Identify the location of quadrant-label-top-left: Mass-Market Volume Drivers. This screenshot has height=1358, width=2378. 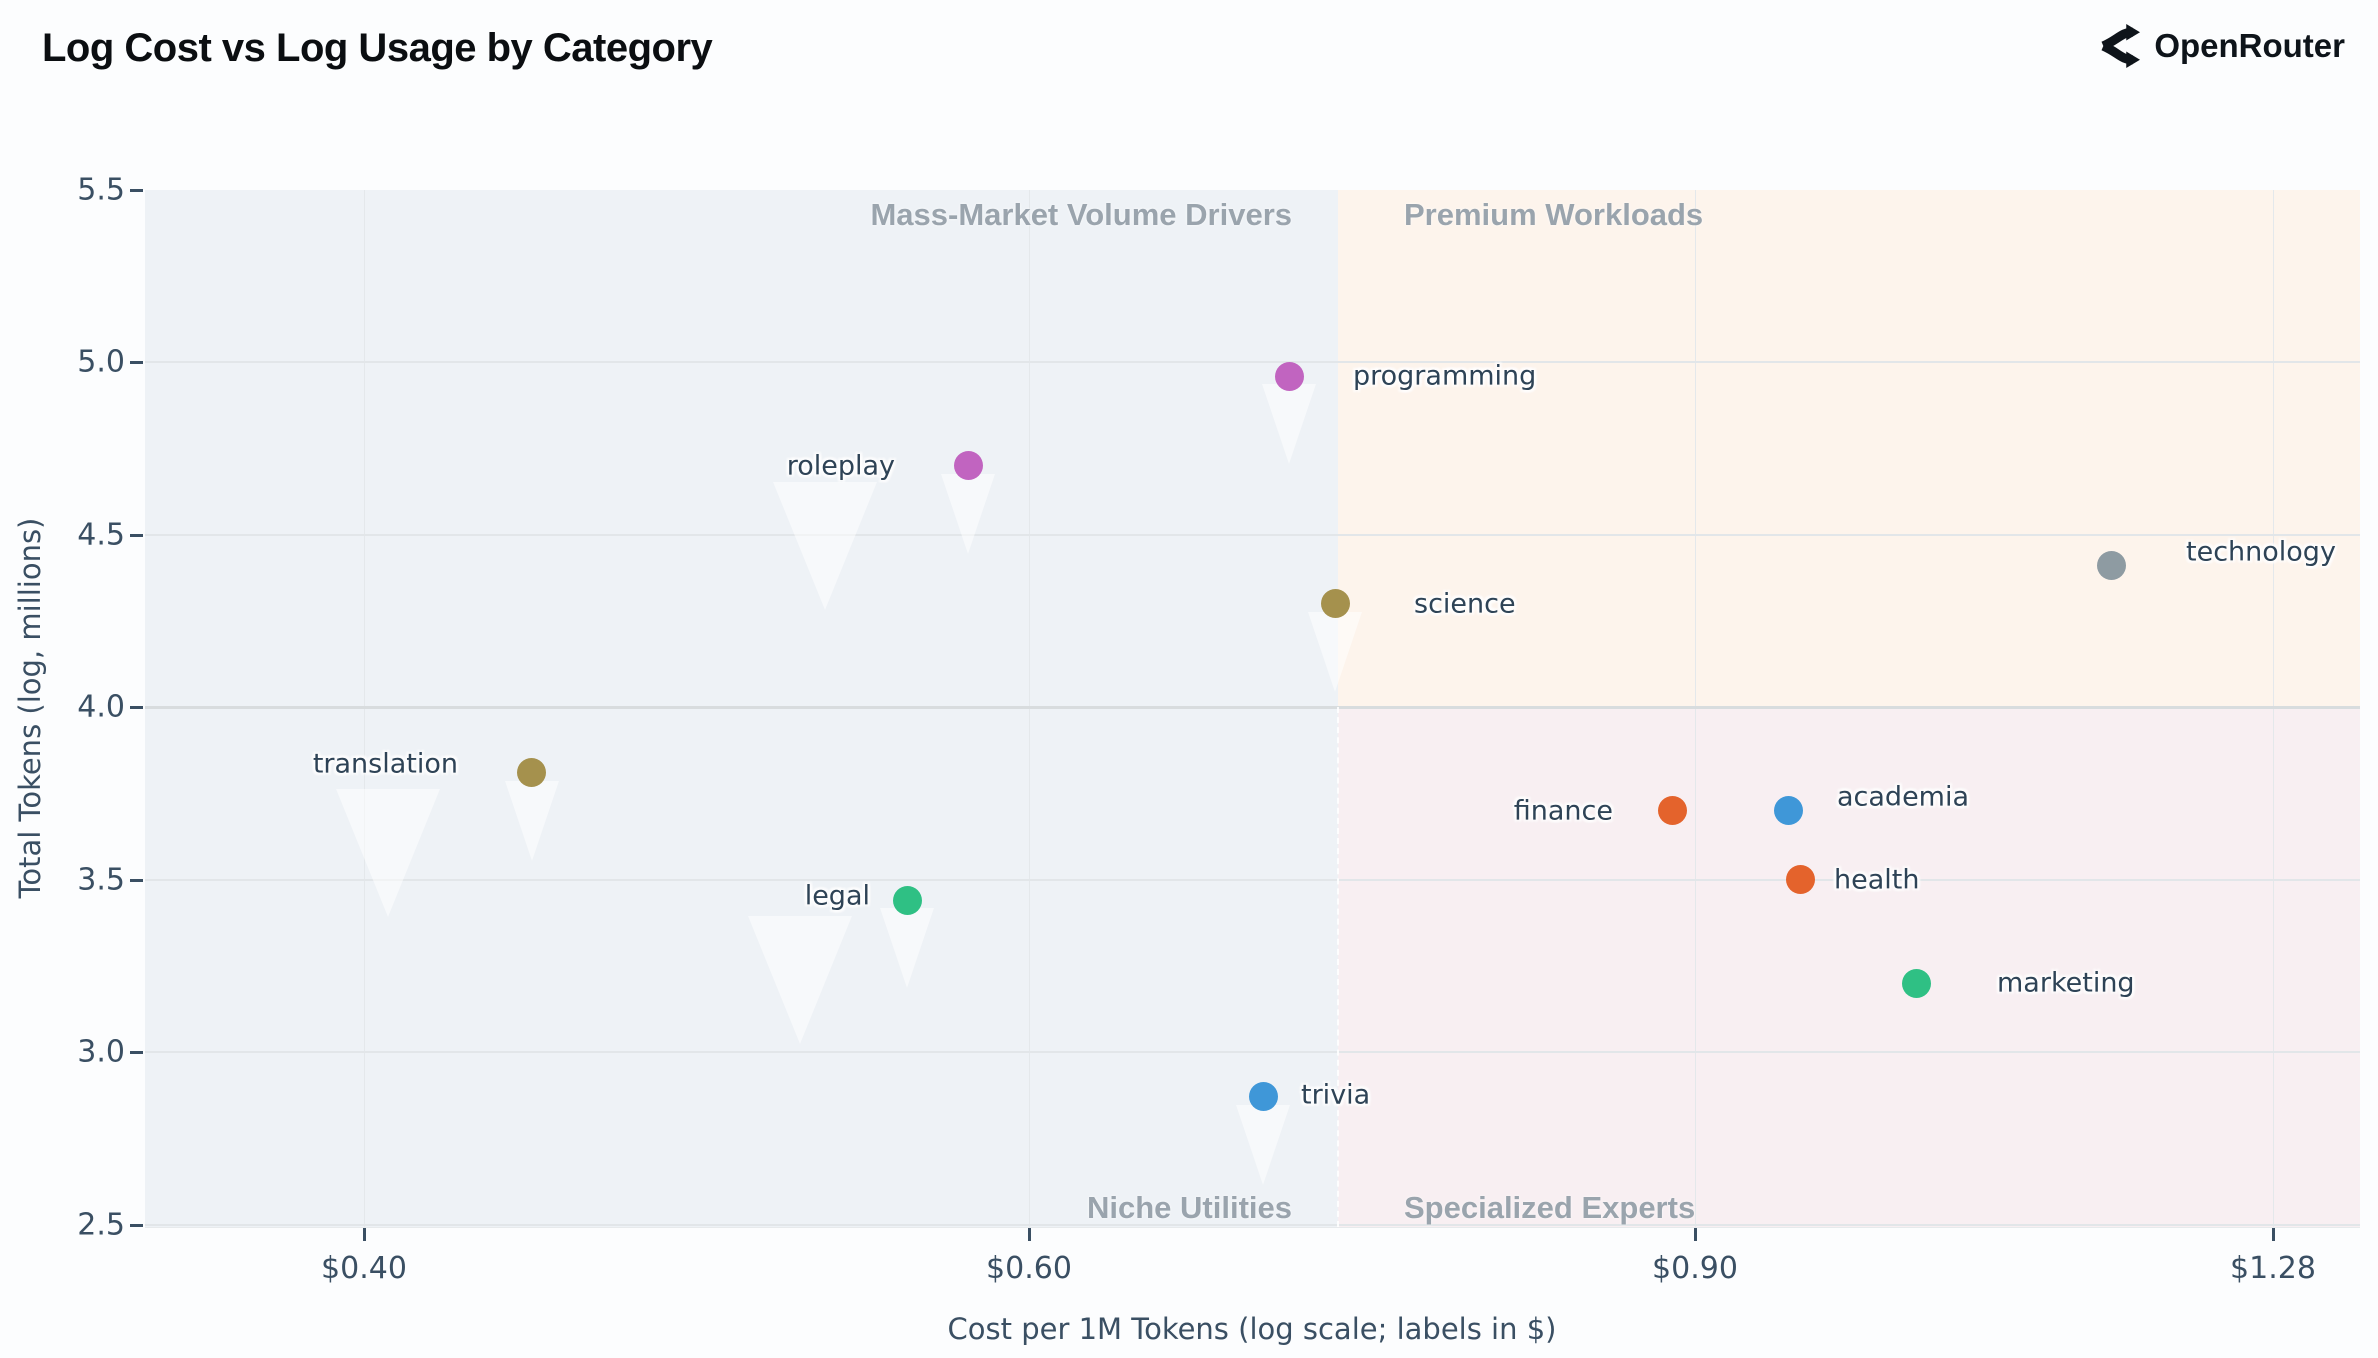
(1081, 214).